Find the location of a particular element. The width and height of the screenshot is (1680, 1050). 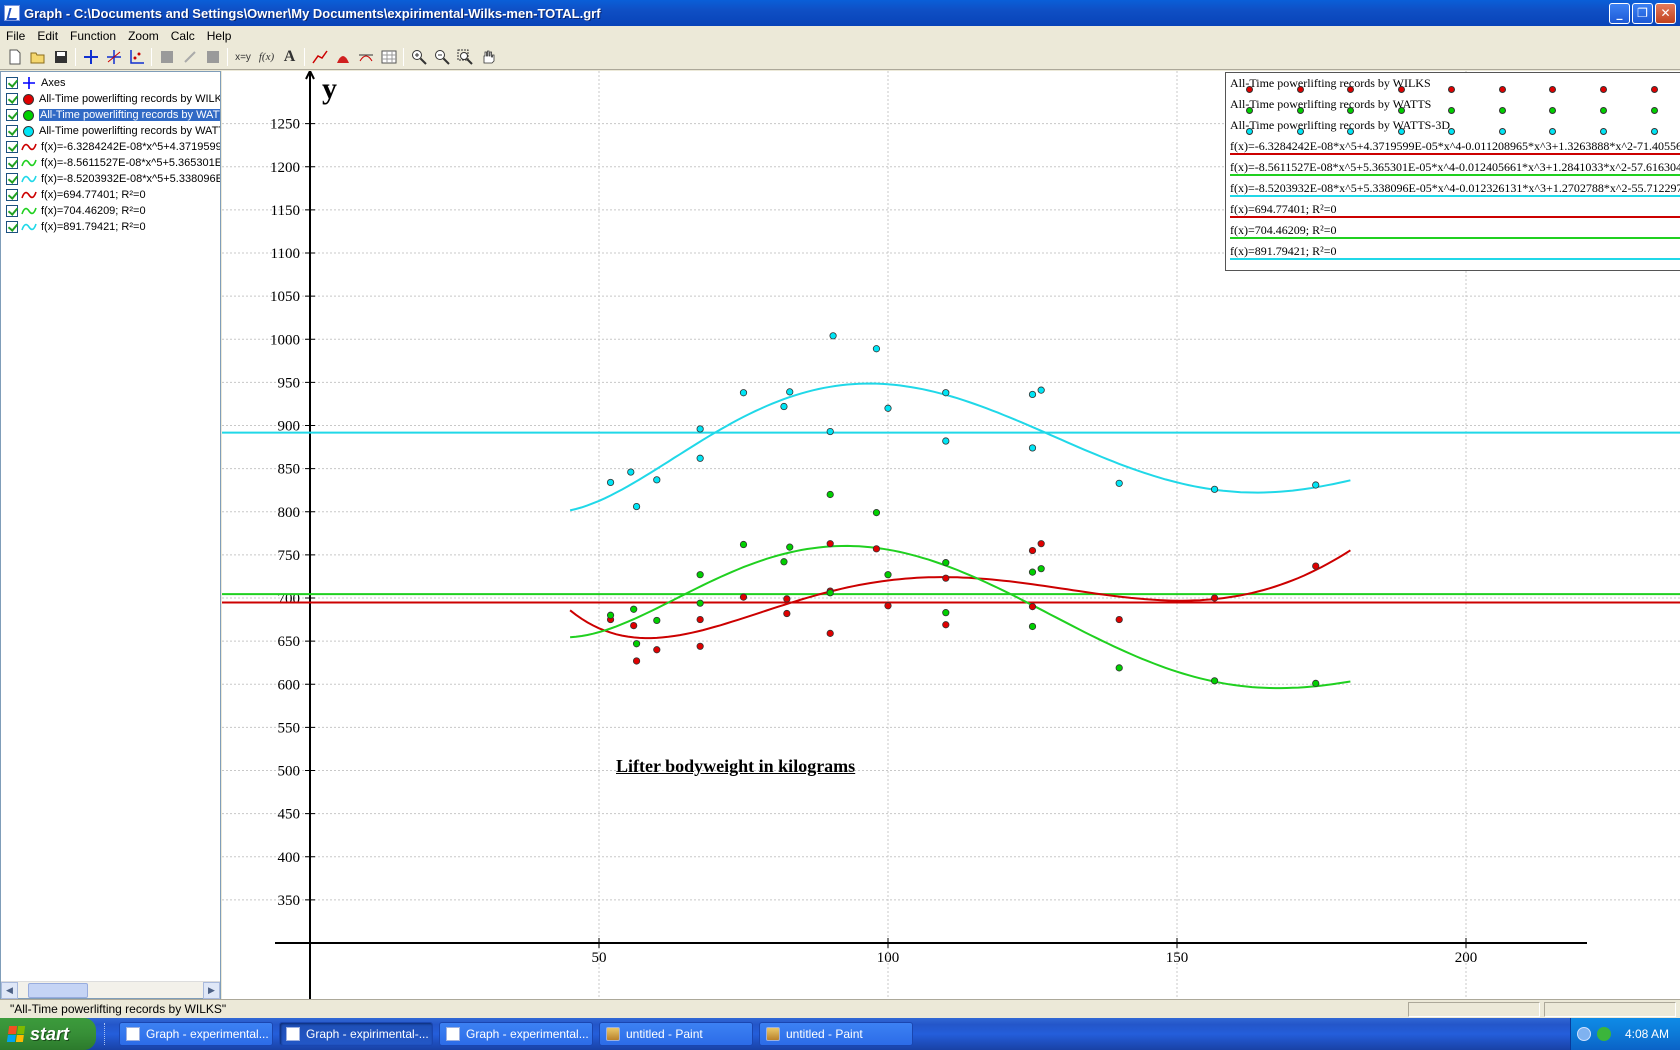

scroll-left-icon: ◀ is located at coordinates (9, 990).